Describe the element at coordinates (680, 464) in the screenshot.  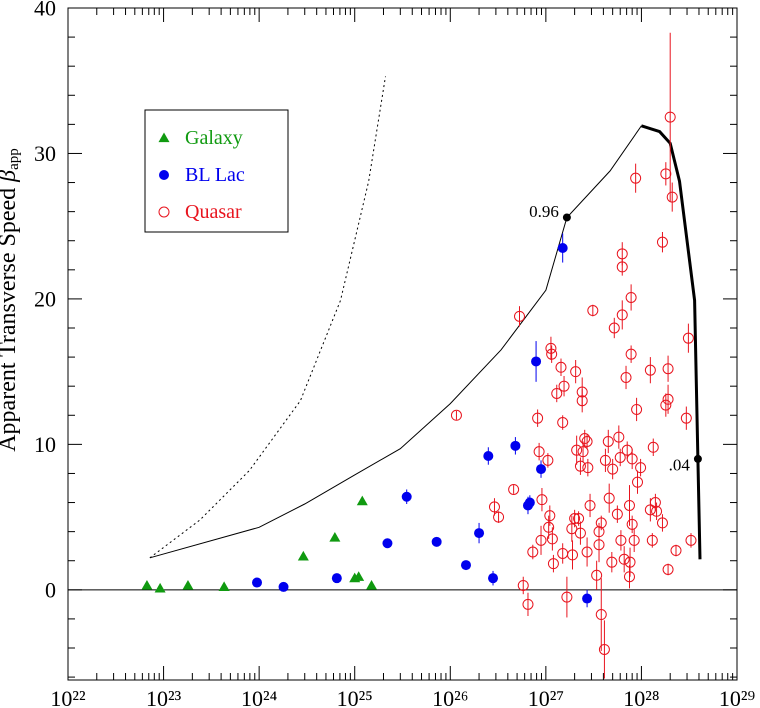
I see `annotation-label: .04` at that location.